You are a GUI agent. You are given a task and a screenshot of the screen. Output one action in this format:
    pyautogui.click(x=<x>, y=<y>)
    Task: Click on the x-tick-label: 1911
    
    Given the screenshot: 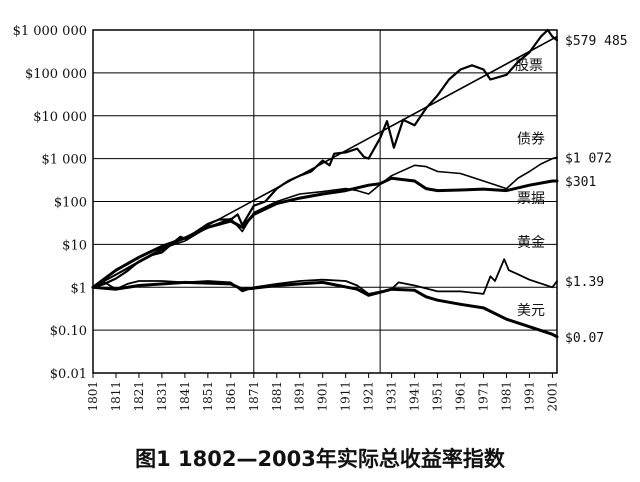 What is the action you would take?
    pyautogui.click(x=346, y=396)
    